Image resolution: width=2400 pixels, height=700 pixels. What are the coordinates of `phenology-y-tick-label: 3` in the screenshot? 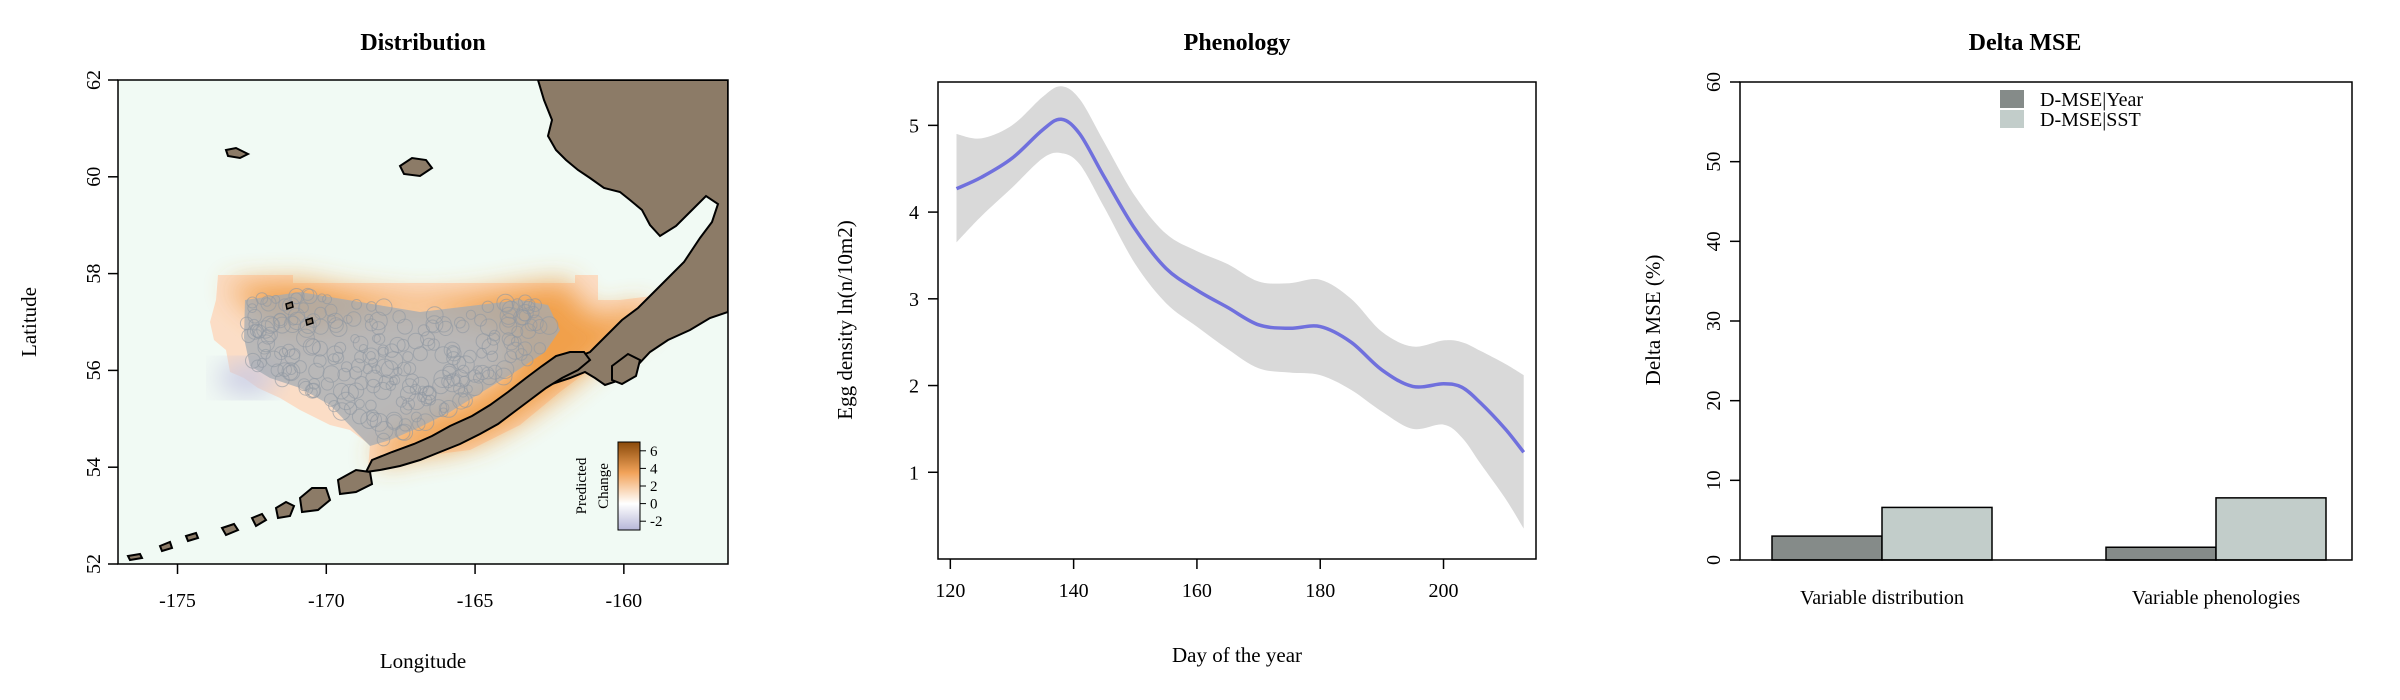 It's located at (914, 300).